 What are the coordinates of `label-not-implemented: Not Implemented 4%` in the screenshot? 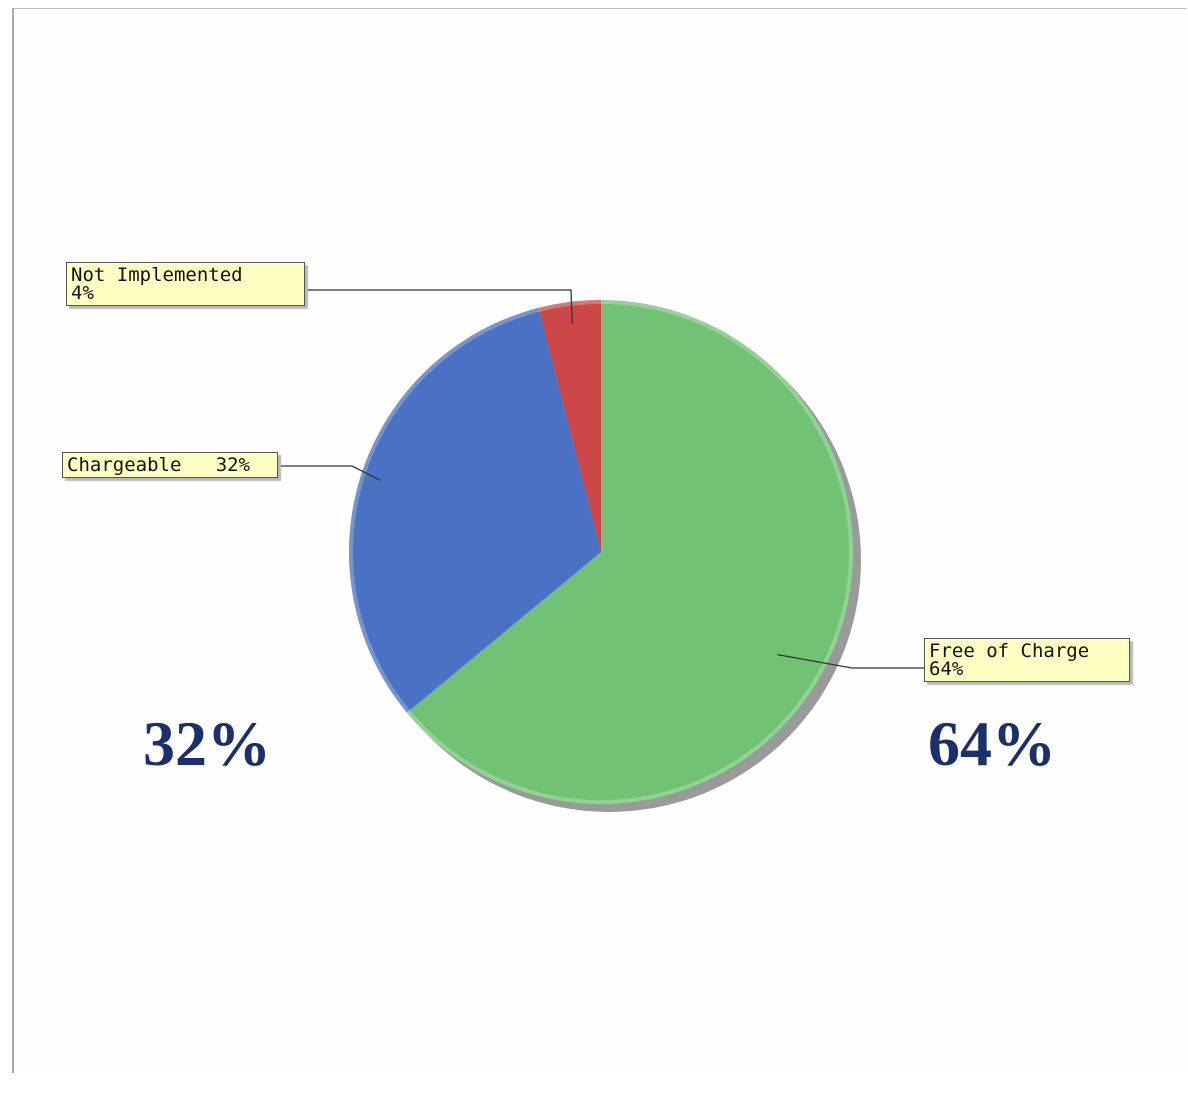 It's located at (185, 284).